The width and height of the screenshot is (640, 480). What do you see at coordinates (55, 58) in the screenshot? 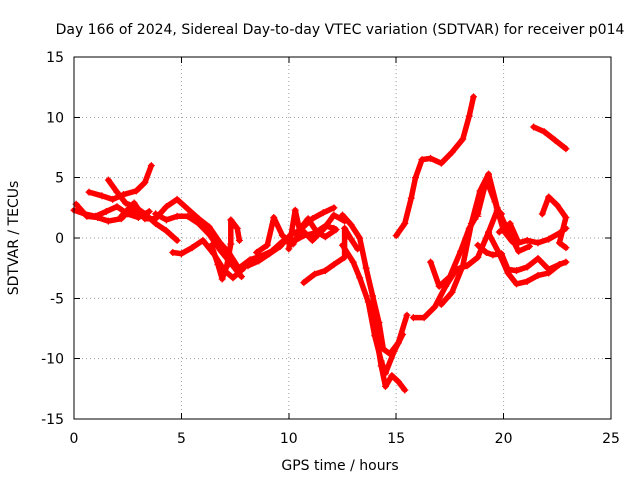
I see `y-tick-label: 15` at bounding box center [55, 58].